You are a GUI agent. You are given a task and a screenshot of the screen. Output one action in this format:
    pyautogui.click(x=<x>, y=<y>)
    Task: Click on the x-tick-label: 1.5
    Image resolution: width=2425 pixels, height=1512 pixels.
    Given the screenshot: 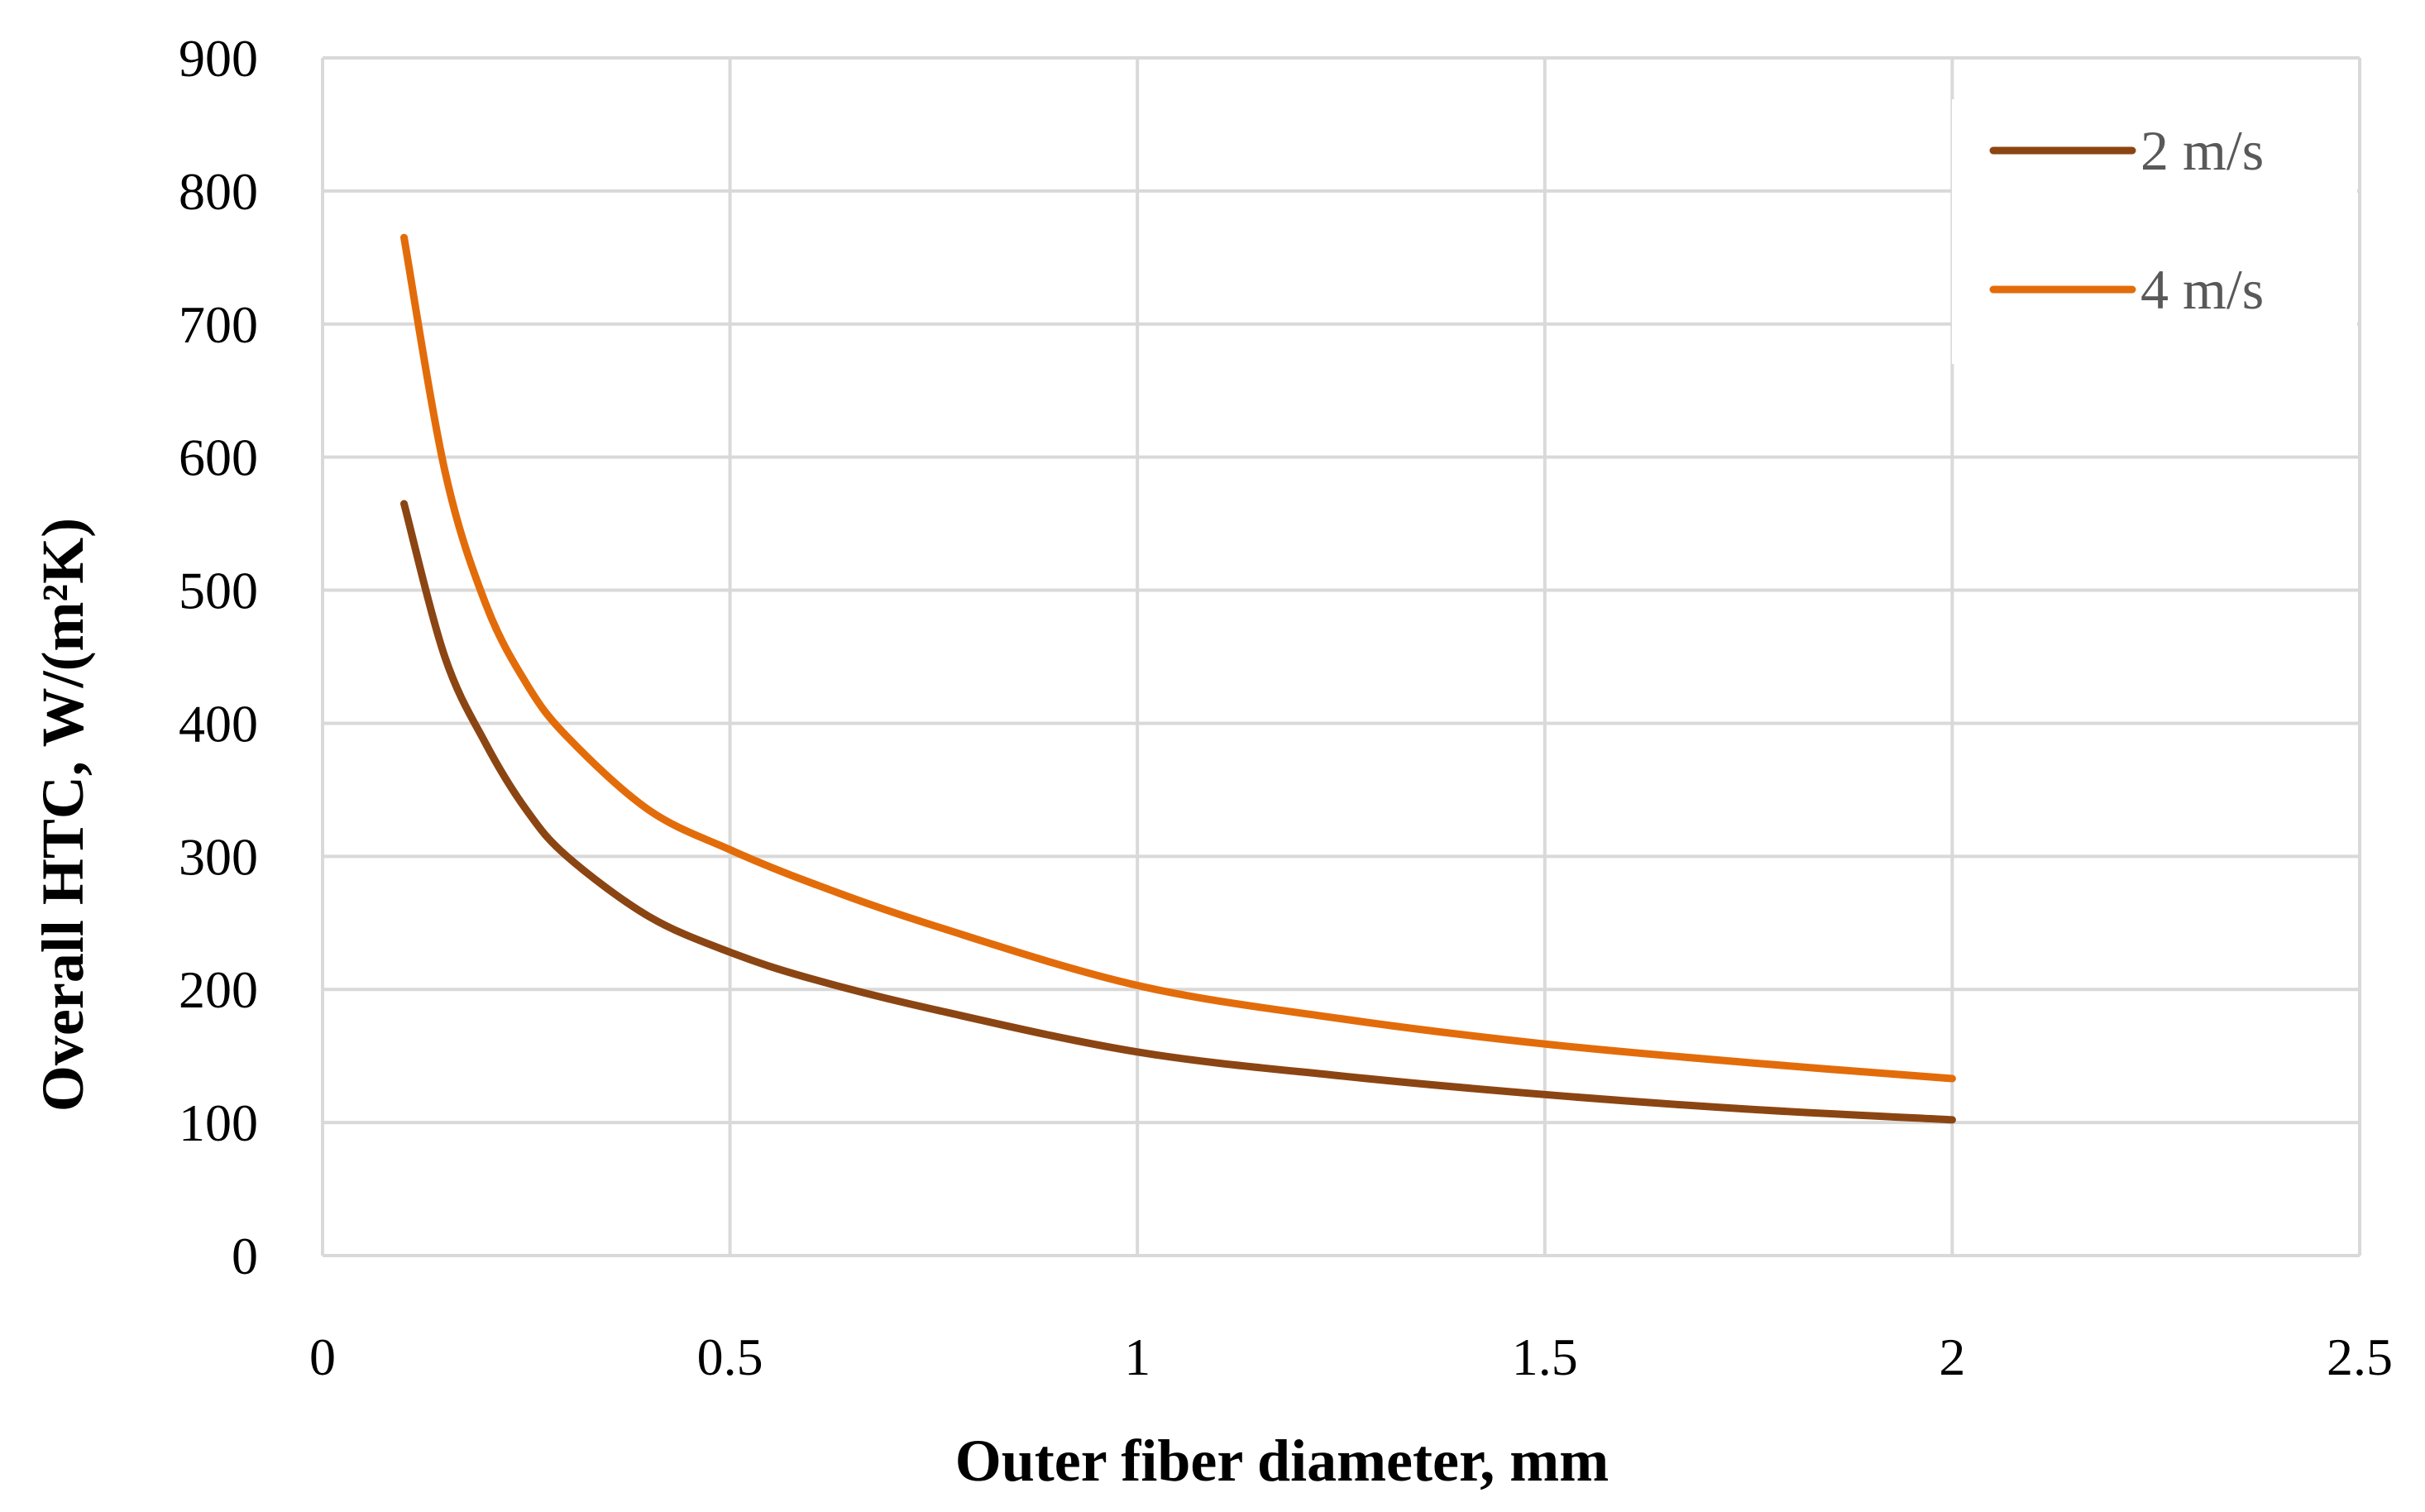 What is the action you would take?
    pyautogui.click(x=1545, y=1357)
    